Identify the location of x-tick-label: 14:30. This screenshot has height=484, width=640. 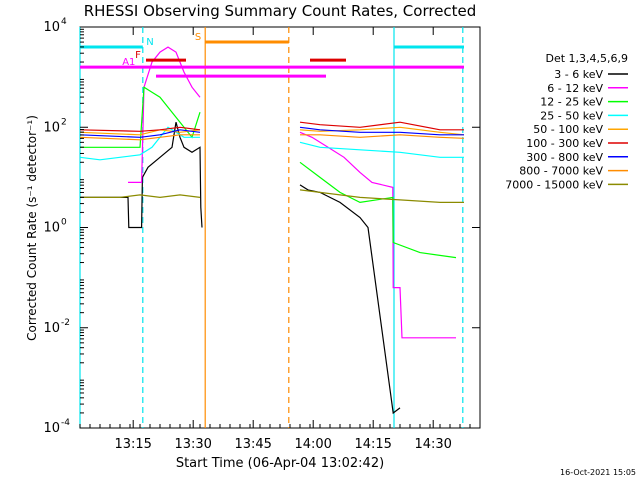
(432, 444).